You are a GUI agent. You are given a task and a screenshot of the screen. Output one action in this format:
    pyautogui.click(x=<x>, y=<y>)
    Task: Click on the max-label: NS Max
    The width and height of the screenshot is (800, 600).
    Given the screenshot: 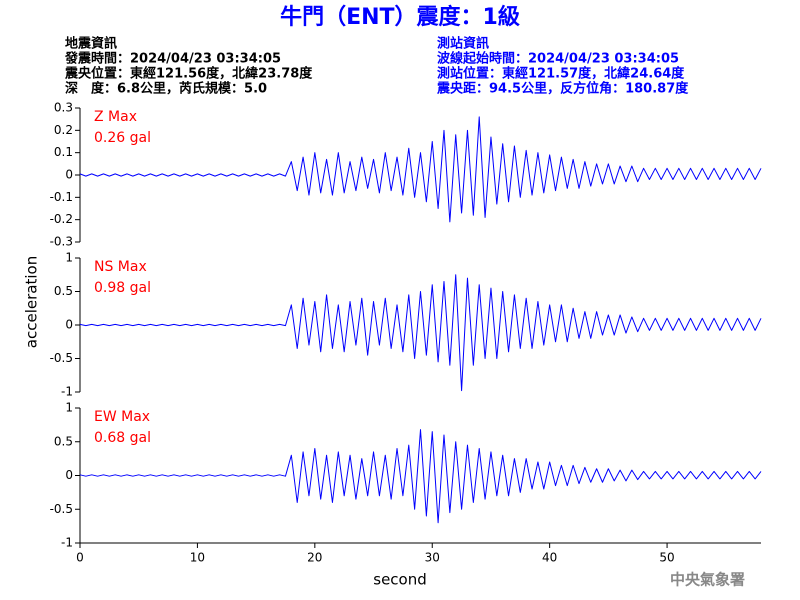 What is the action you would take?
    pyautogui.click(x=120, y=267)
    